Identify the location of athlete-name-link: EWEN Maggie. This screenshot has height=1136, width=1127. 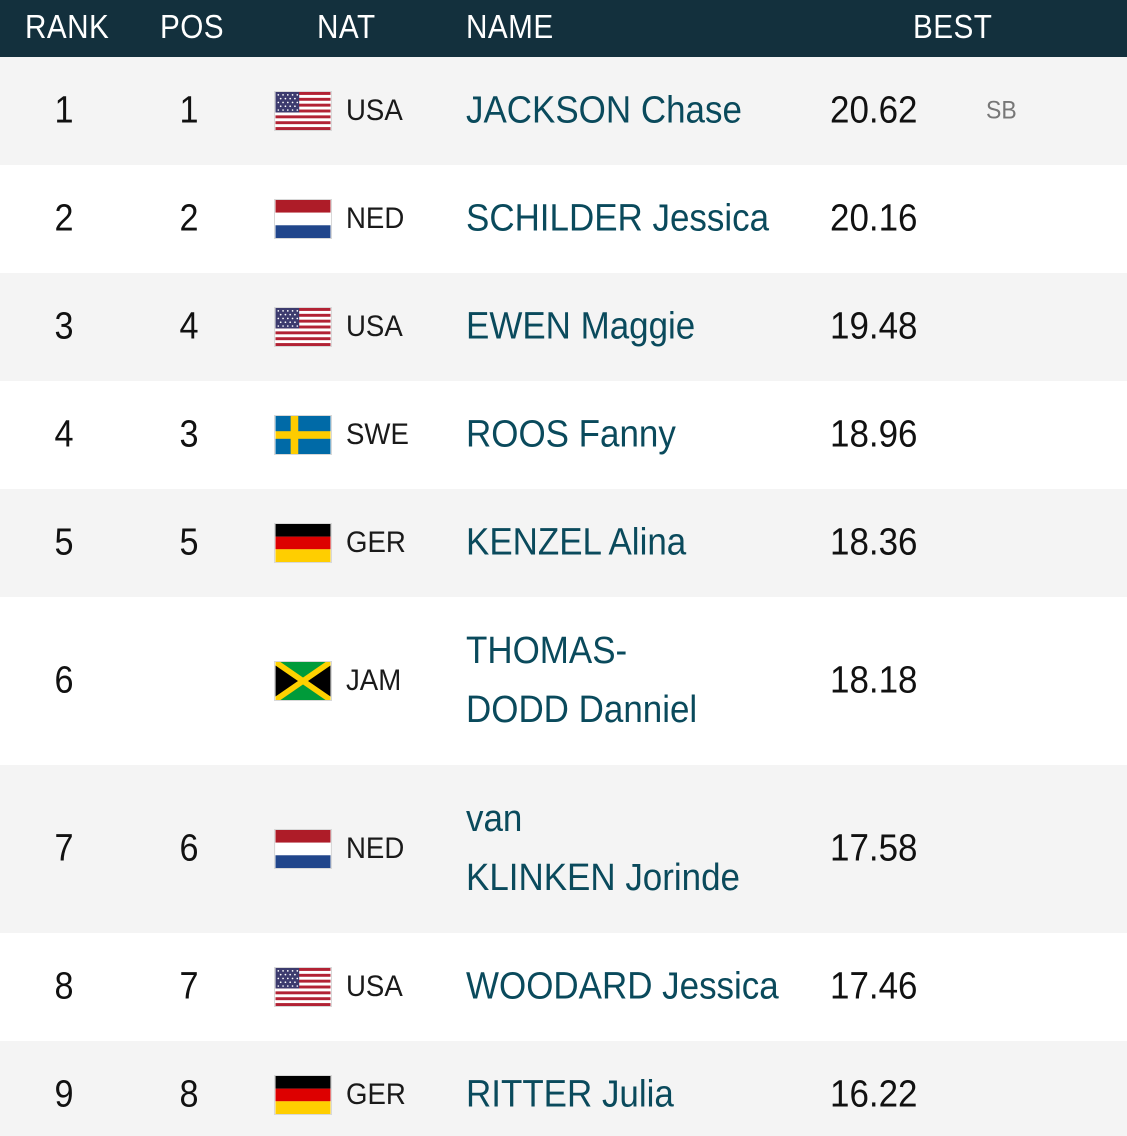
(581, 326).